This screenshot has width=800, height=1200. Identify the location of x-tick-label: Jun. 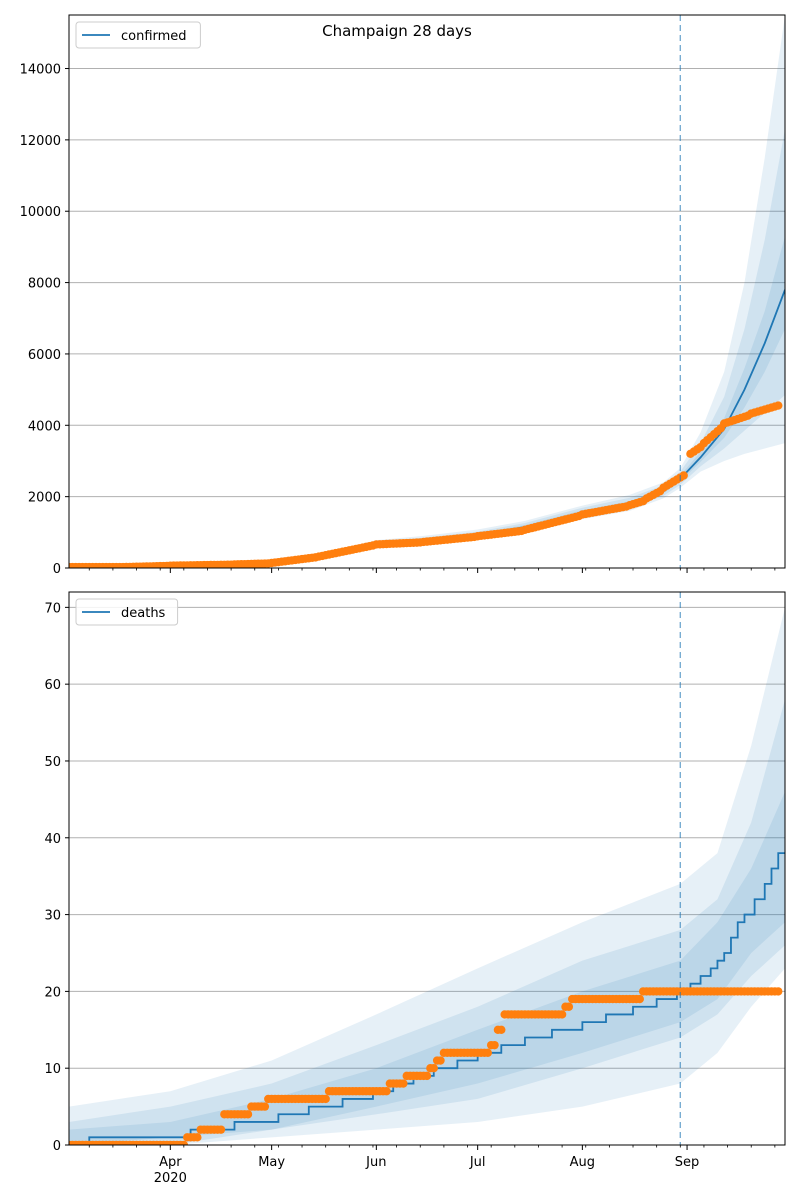
(375, 1162).